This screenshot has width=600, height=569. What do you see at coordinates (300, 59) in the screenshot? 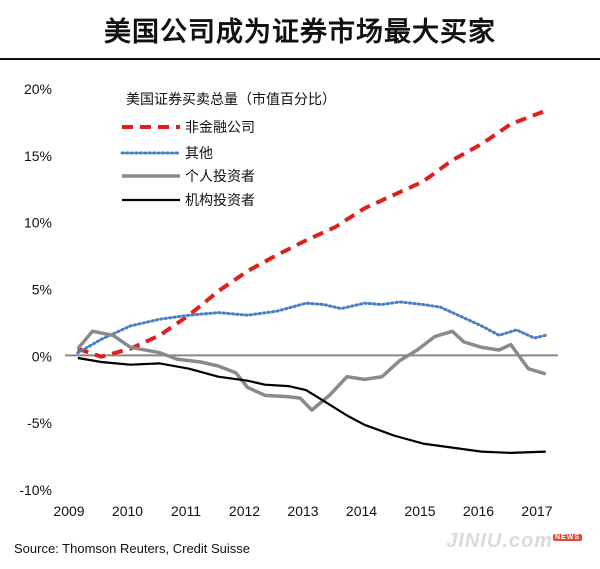
I see `title-rule` at bounding box center [300, 59].